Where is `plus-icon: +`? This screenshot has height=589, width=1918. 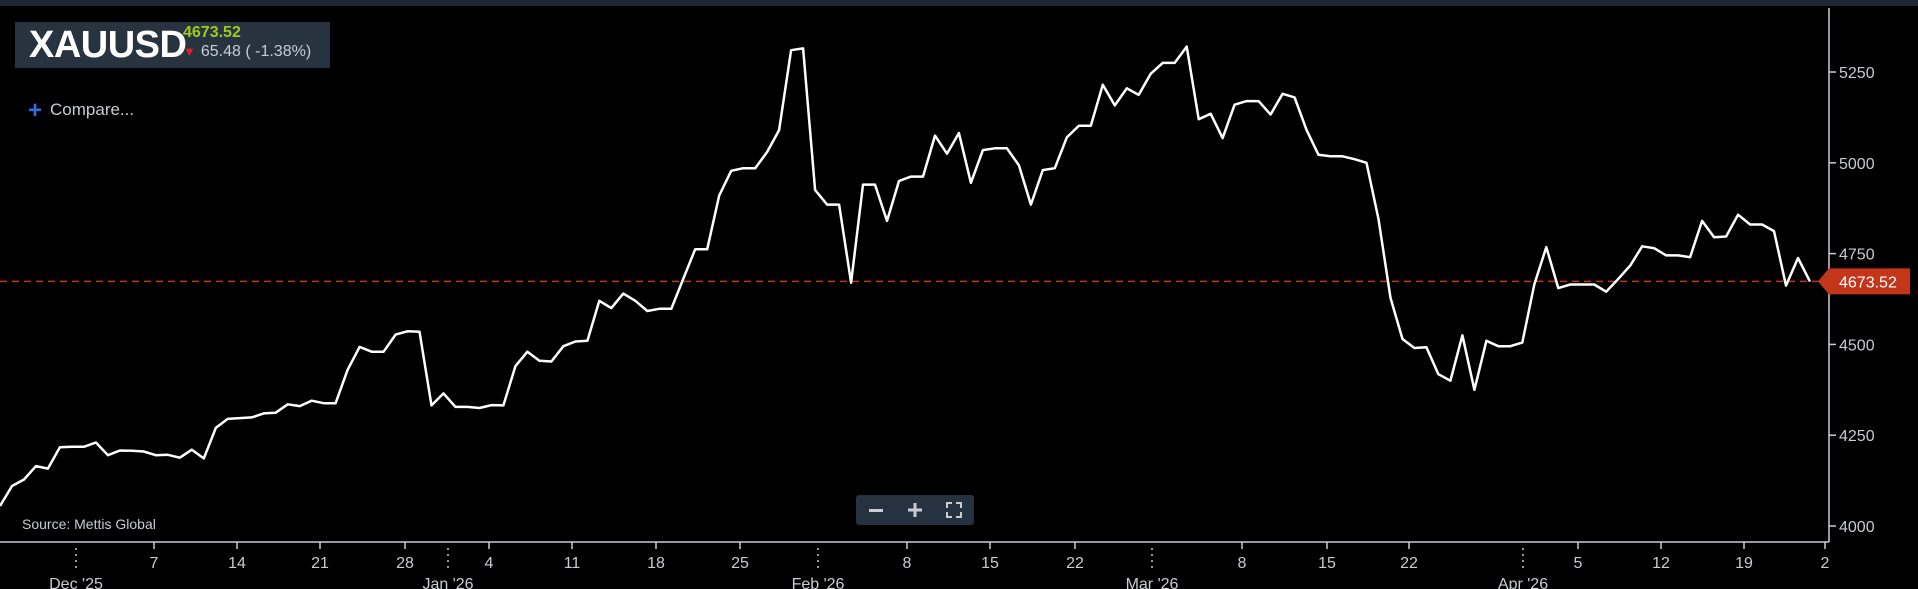
plus-icon: + is located at coordinates (35, 110).